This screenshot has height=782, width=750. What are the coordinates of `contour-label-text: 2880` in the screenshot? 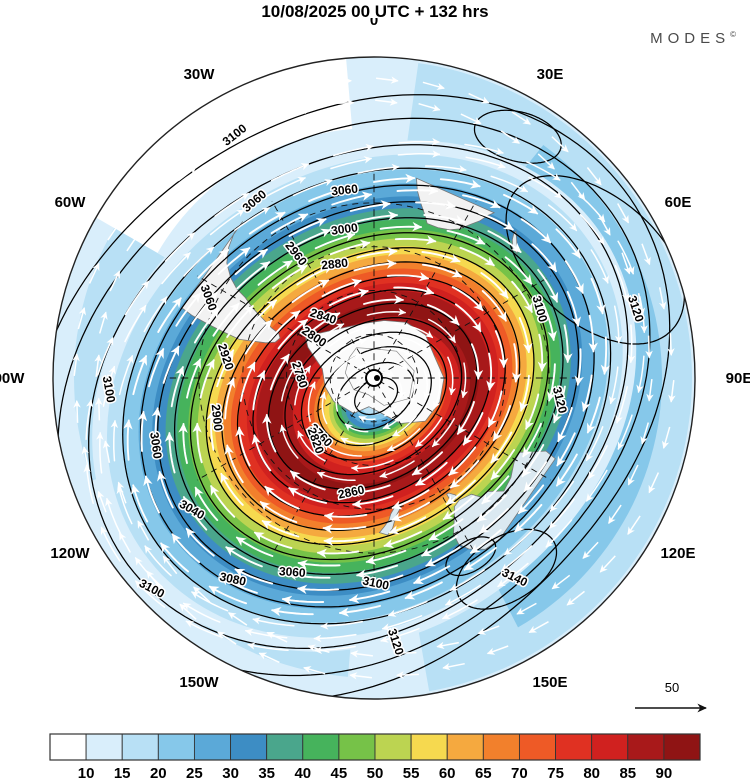 It's located at (335, 264).